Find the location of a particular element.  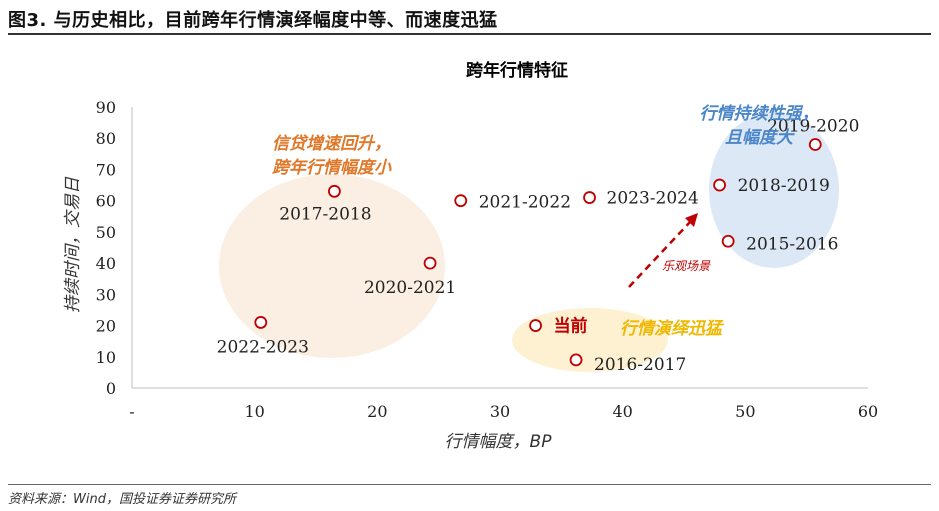

data-point-label: 2023-2024 is located at coordinates (653, 199).